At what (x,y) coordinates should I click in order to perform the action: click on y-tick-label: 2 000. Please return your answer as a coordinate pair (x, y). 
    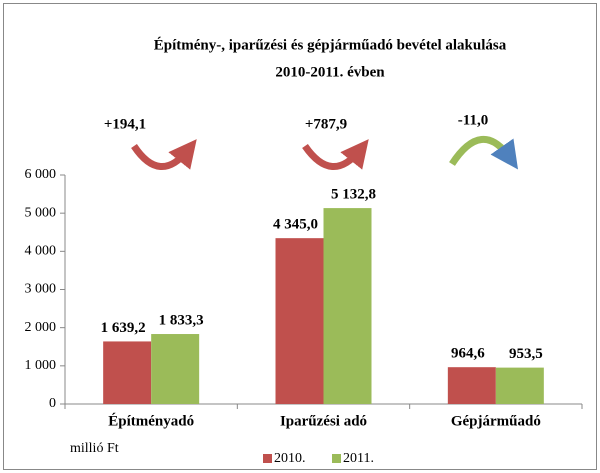
    Looking at the image, I should click on (41, 327).